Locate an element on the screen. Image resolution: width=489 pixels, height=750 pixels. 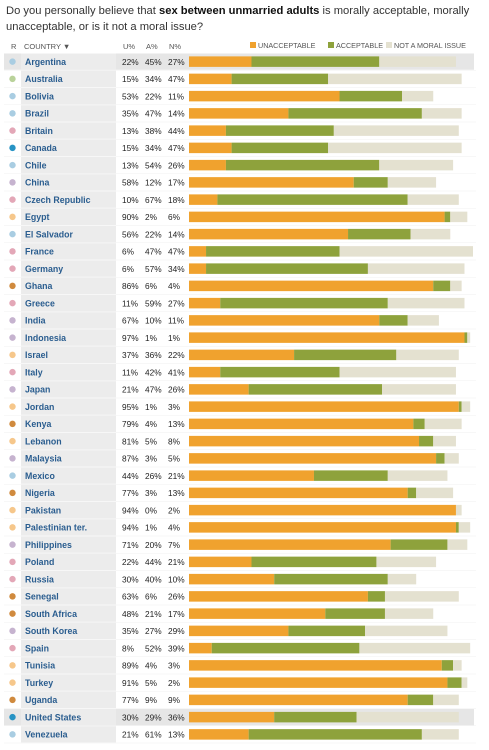
country-label-russia: Russia is located at coordinates (39, 579).